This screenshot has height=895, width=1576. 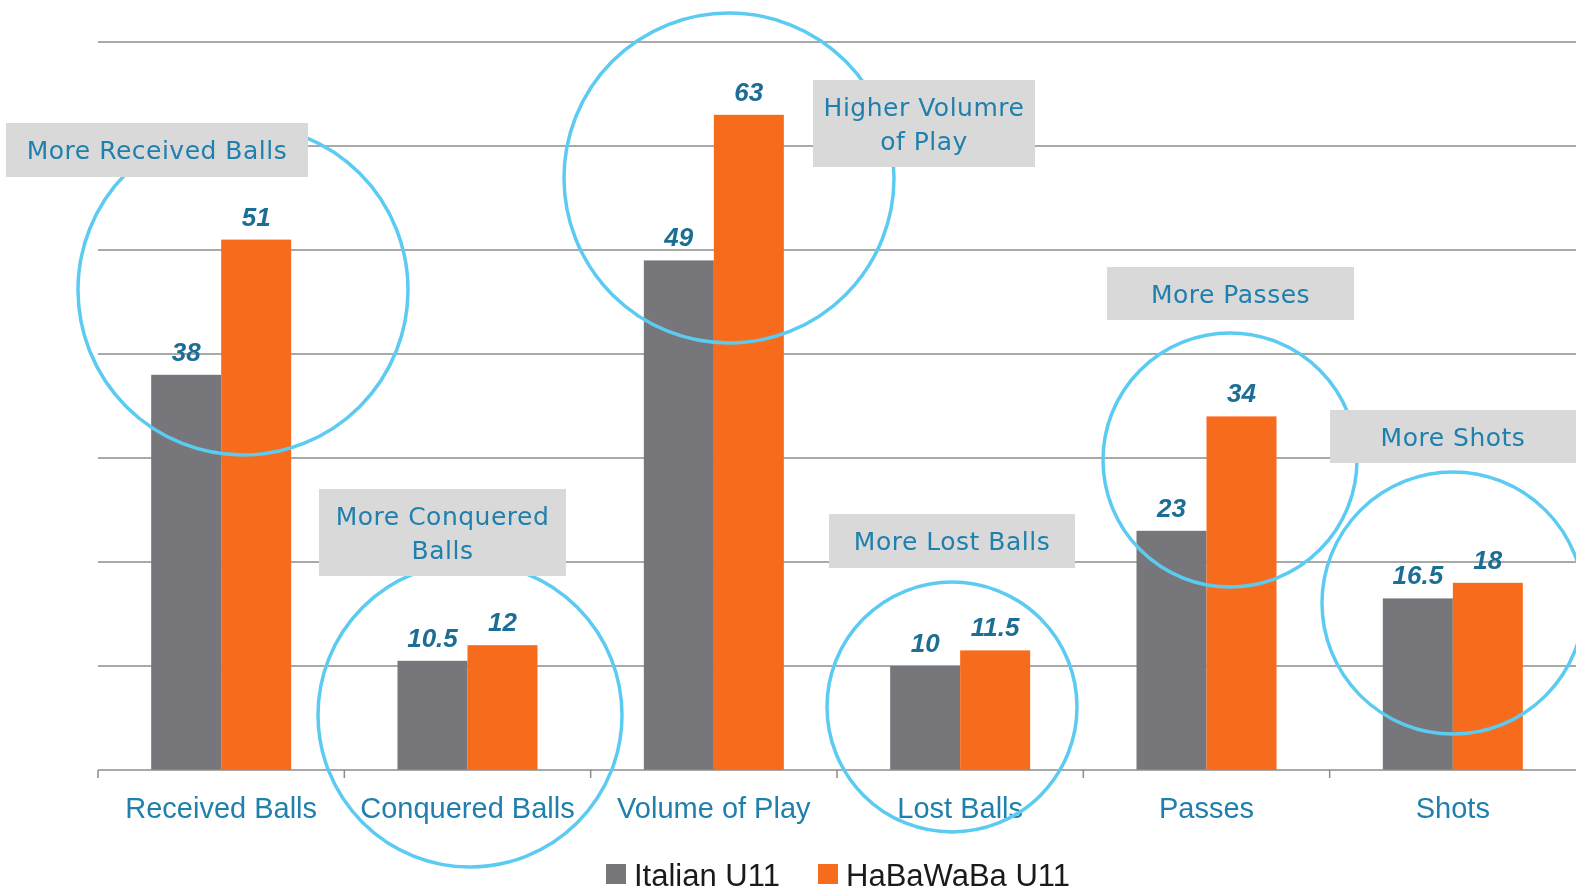 I want to click on data-label: 16.5, so click(x=1418, y=575).